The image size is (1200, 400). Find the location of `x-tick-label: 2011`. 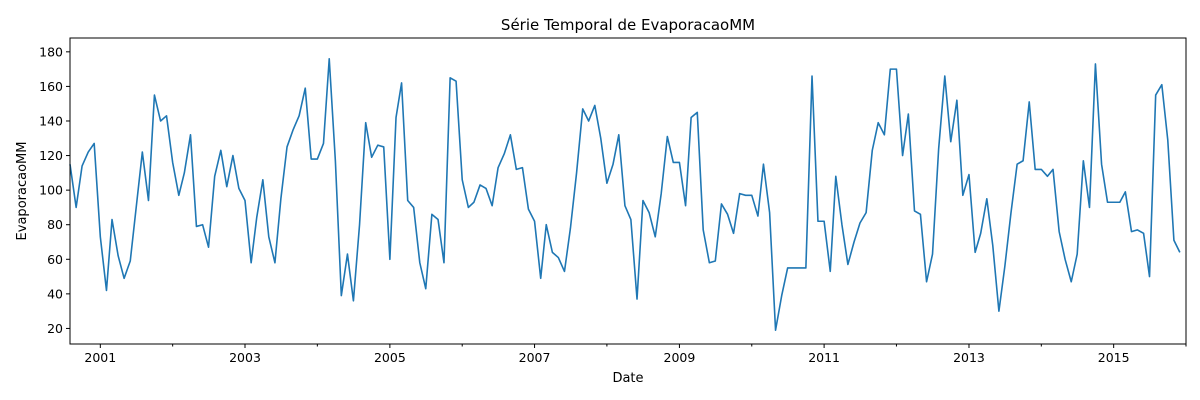

x-tick-label: 2011 is located at coordinates (824, 357).